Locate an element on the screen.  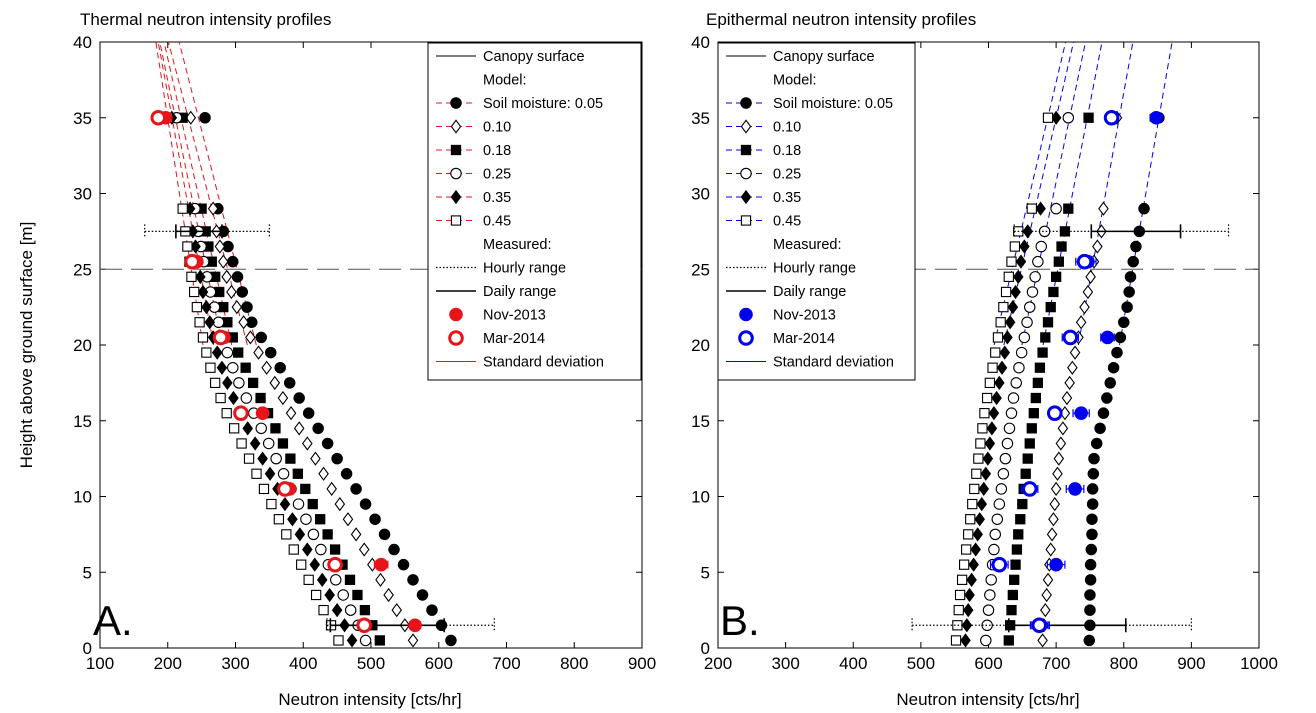
x-tick-label: 400 is located at coordinates (853, 663).